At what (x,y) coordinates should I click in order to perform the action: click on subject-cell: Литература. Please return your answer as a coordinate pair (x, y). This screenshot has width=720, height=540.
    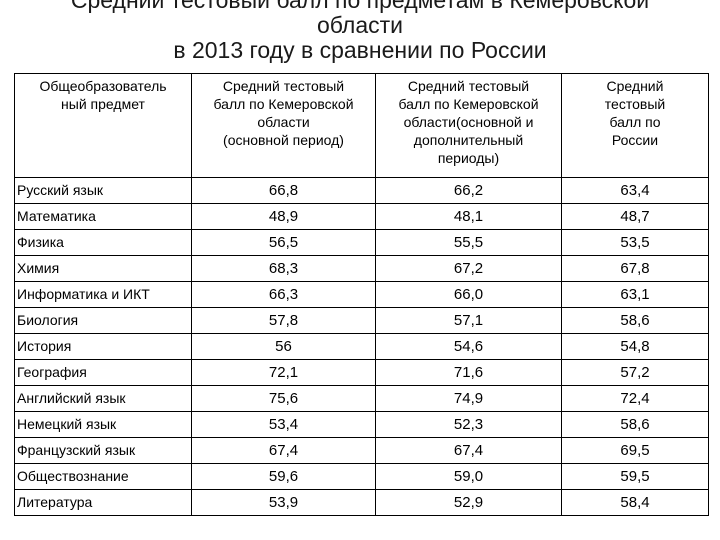
    Looking at the image, I should click on (103, 502).